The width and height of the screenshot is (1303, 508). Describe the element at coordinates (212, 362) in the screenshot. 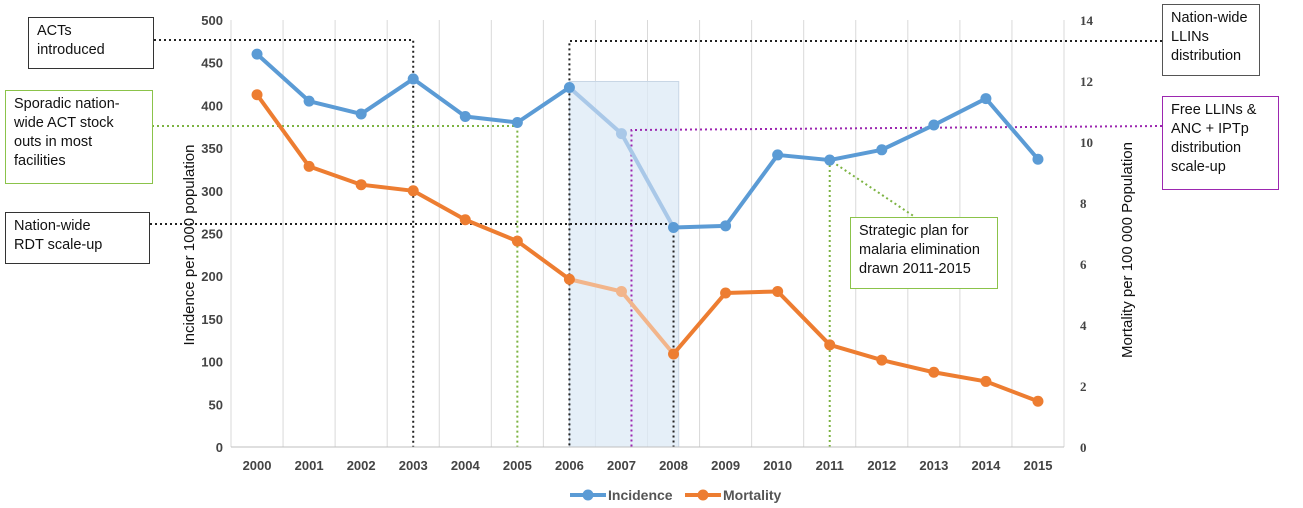

I see `y-tick-label: 100` at that location.